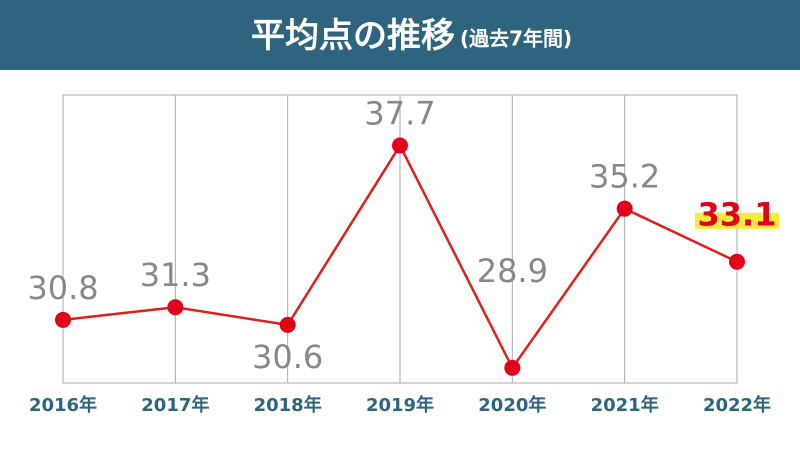  Describe the element at coordinates (353, 36) in the screenshot. I see `chart-title: 平均点の推移` at that location.